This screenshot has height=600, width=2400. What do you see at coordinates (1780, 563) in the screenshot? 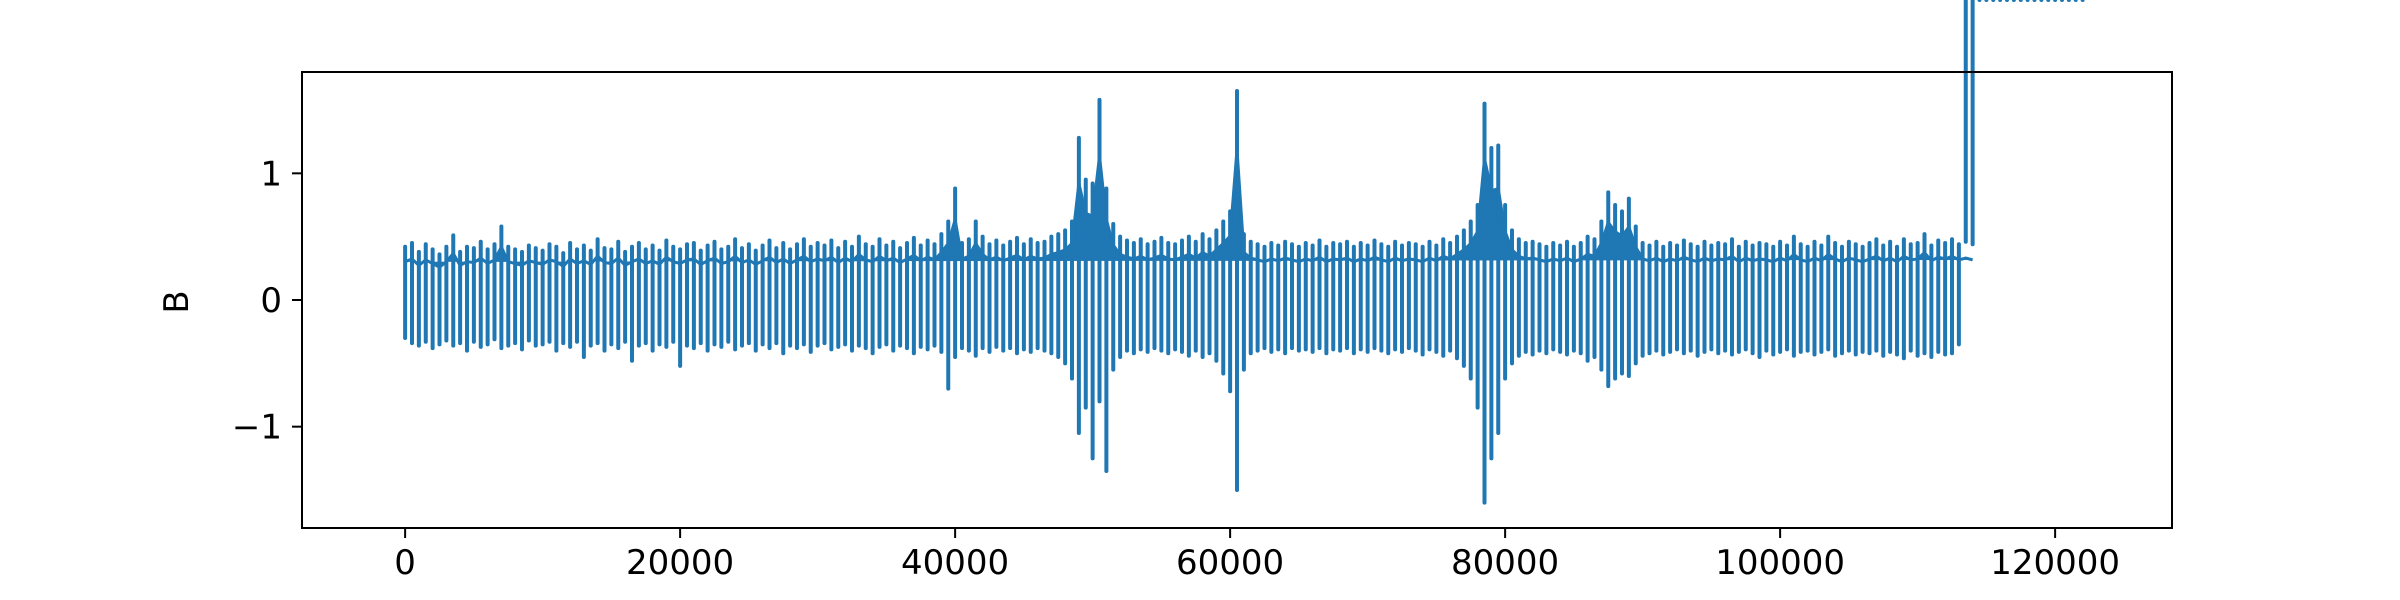
I see `x-tick-label: 100000` at bounding box center [1780, 563].